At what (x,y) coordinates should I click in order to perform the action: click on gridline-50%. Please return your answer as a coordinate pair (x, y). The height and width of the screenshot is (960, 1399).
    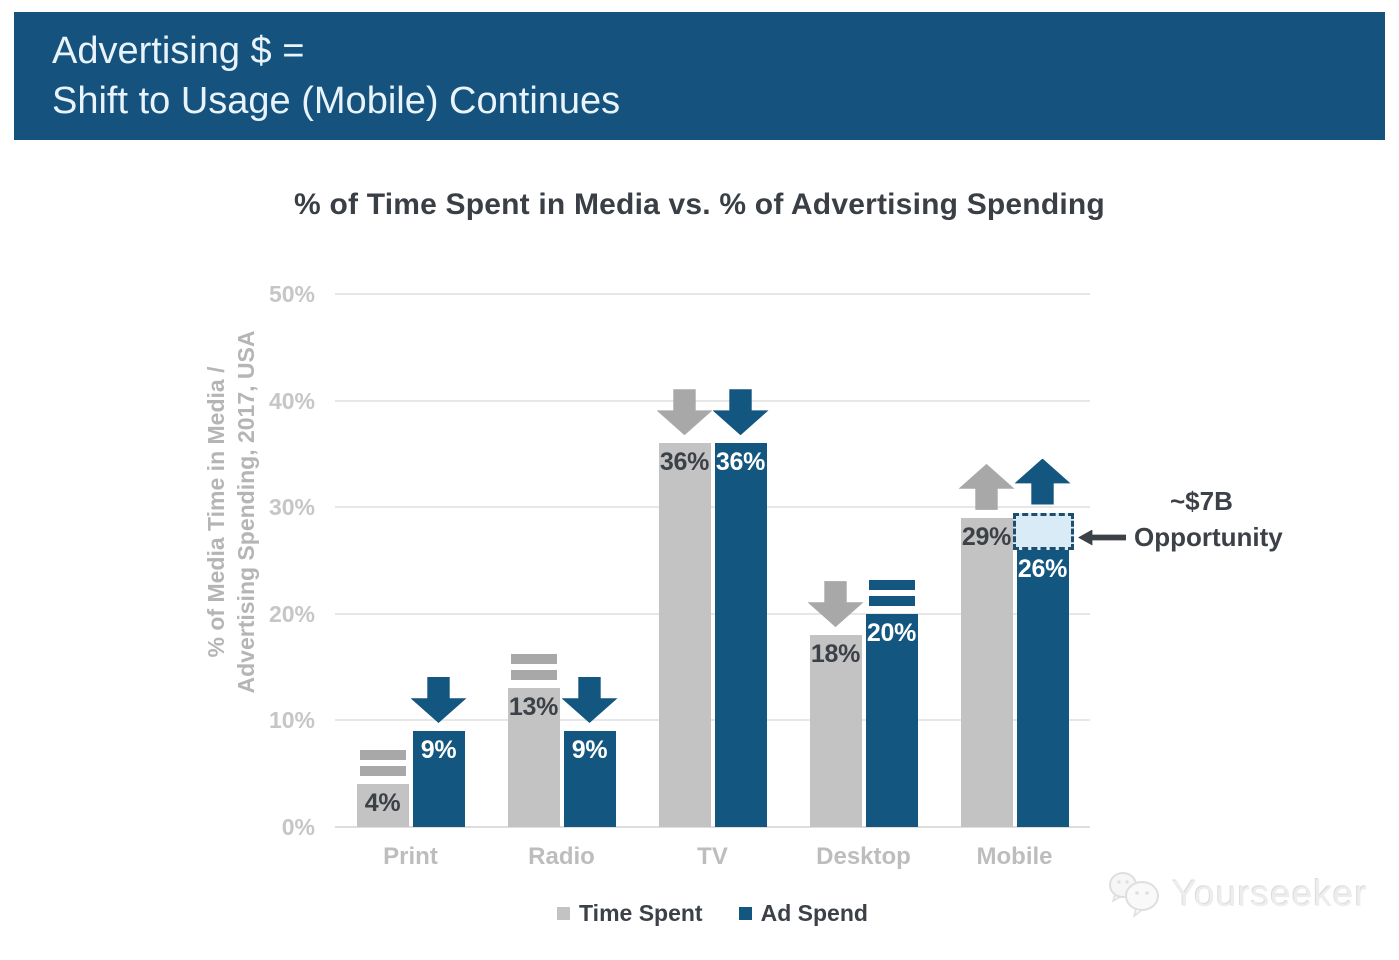
    Looking at the image, I should click on (712, 294).